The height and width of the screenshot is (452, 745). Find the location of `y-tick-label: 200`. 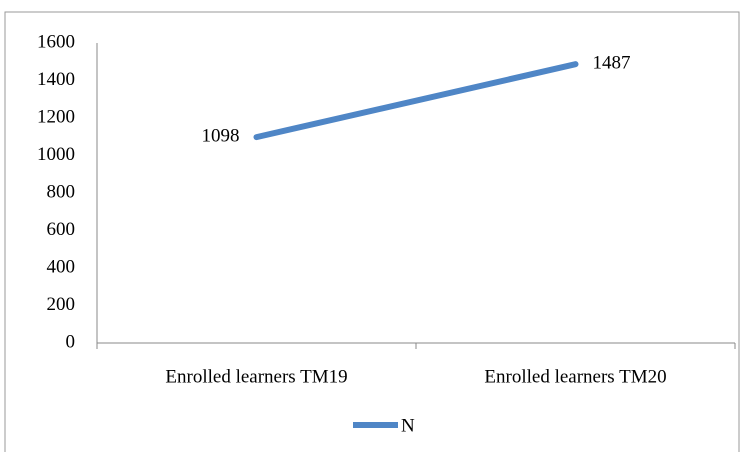

y-tick-label: 200 is located at coordinates (61, 304).